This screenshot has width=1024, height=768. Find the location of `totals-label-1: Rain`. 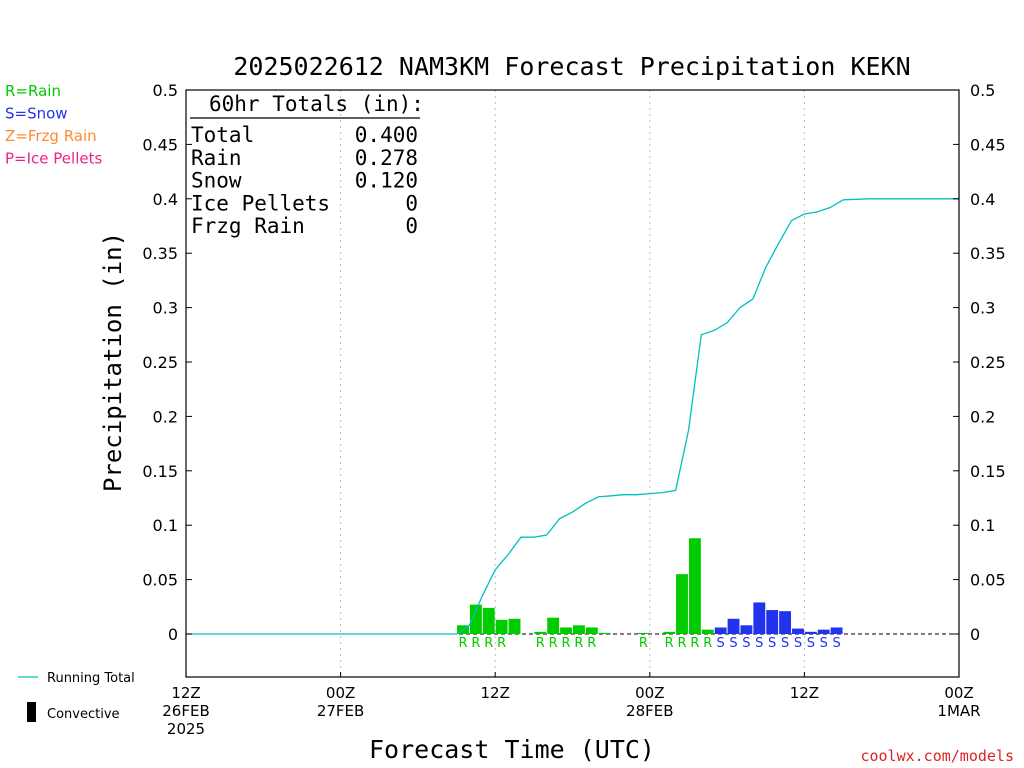

totals-label-1: Rain is located at coordinates (216, 158).